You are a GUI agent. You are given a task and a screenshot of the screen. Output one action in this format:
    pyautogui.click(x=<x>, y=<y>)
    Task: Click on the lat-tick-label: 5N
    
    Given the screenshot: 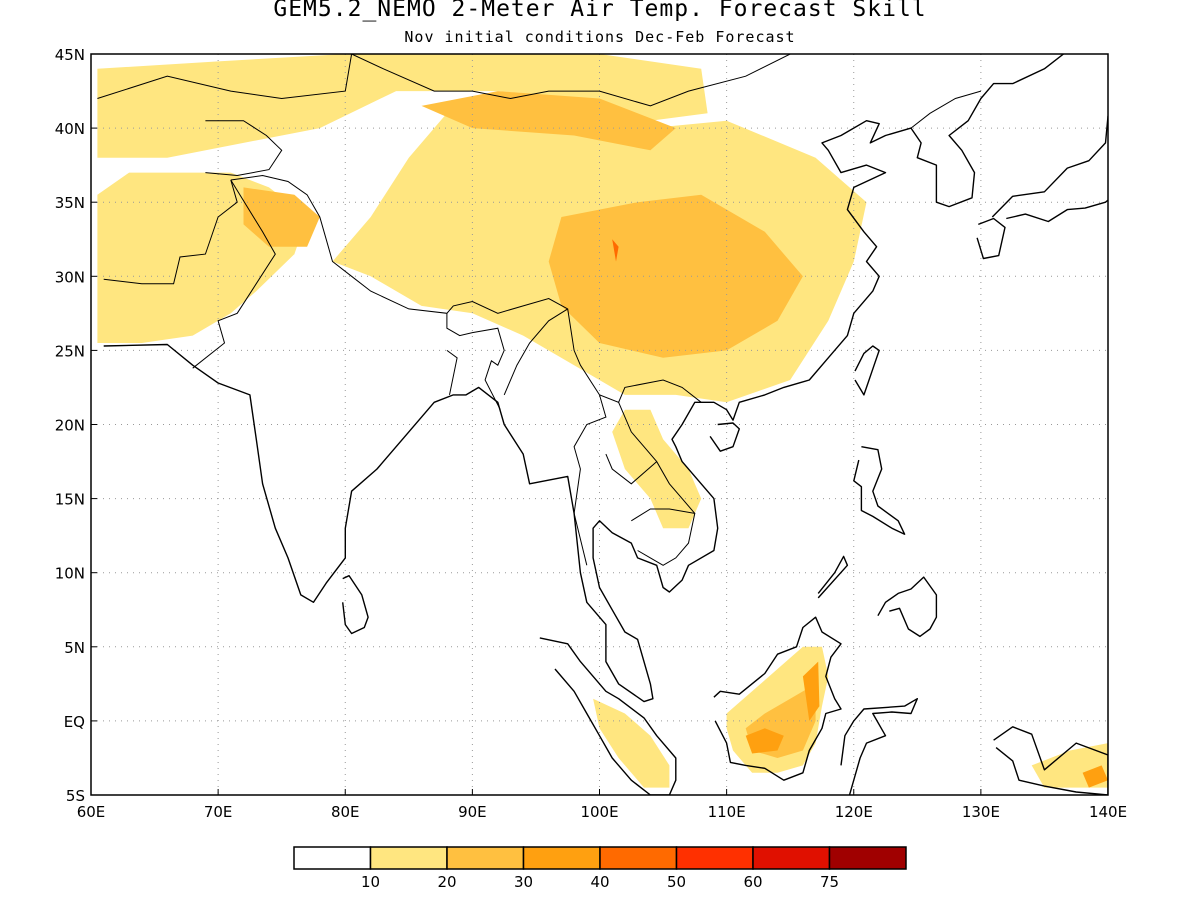 What is the action you would take?
    pyautogui.click(x=74, y=648)
    